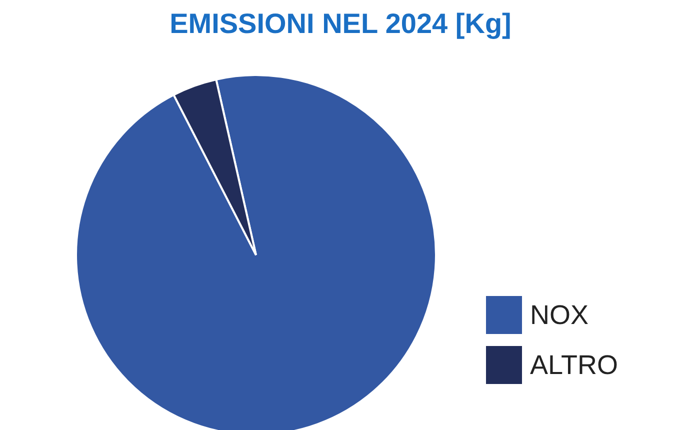 Image resolution: width=681 pixels, height=430 pixels. What do you see at coordinates (559, 315) in the screenshot?
I see `legend-label: NOX` at bounding box center [559, 315].